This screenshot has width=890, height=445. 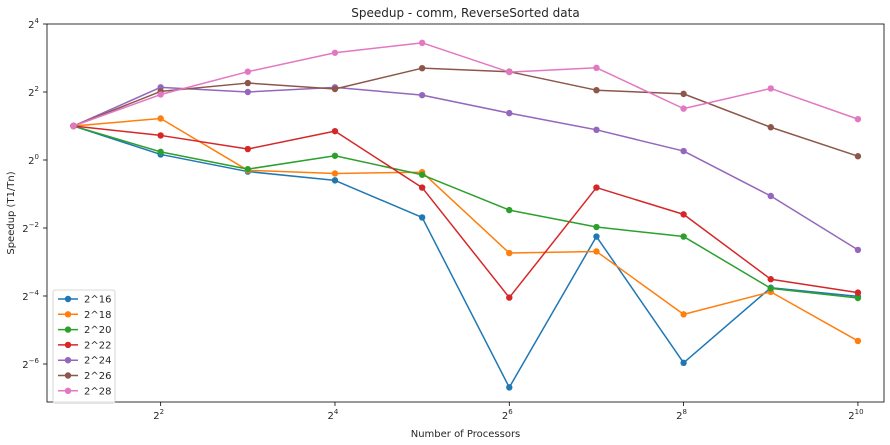 What do you see at coordinates (97, 376) in the screenshot?
I see `legend-label: 2^26` at bounding box center [97, 376].